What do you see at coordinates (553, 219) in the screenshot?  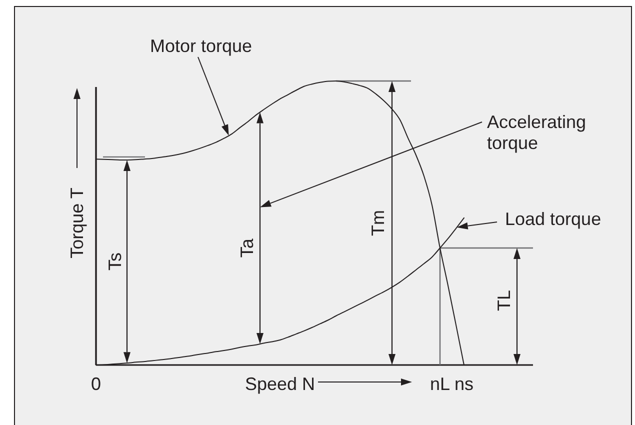 I see `legend-label: Load torque` at bounding box center [553, 219].